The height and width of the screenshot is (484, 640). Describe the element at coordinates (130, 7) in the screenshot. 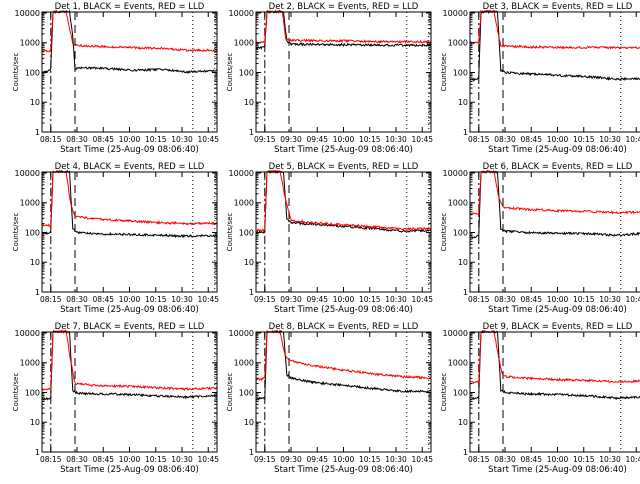

I see `chart-title: Det 1, BLACK = Events, RED = LLD` at that location.